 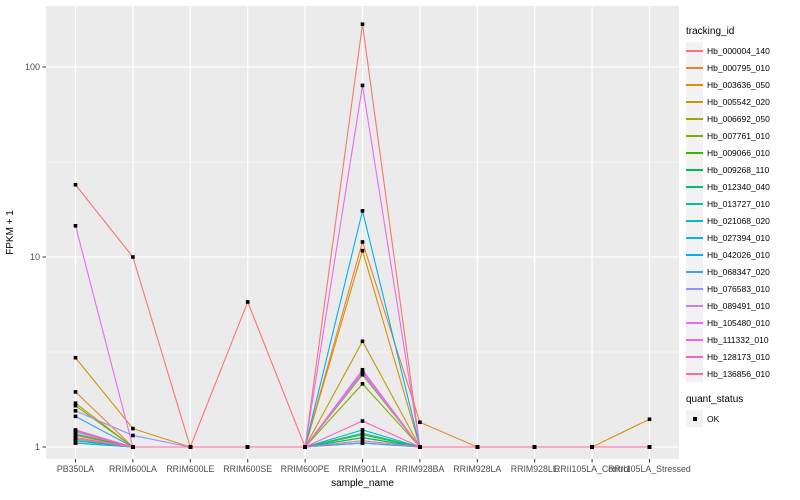 What do you see at coordinates (362, 483) in the screenshot?
I see `x-axis-title: sample_name` at bounding box center [362, 483].